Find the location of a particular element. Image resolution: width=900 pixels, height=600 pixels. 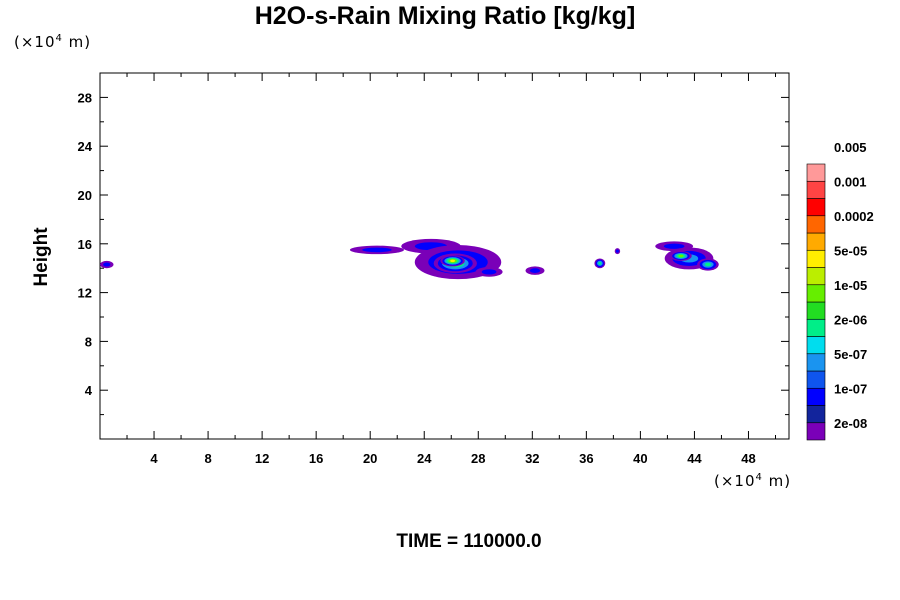

y-unit-suffix: m) is located at coordinates (77, 42).